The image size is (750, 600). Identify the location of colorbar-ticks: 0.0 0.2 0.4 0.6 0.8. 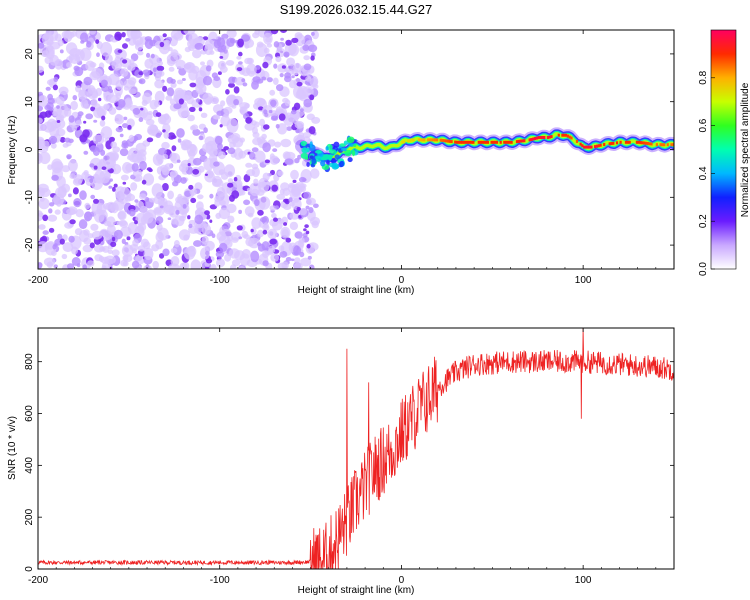
(706, 173).